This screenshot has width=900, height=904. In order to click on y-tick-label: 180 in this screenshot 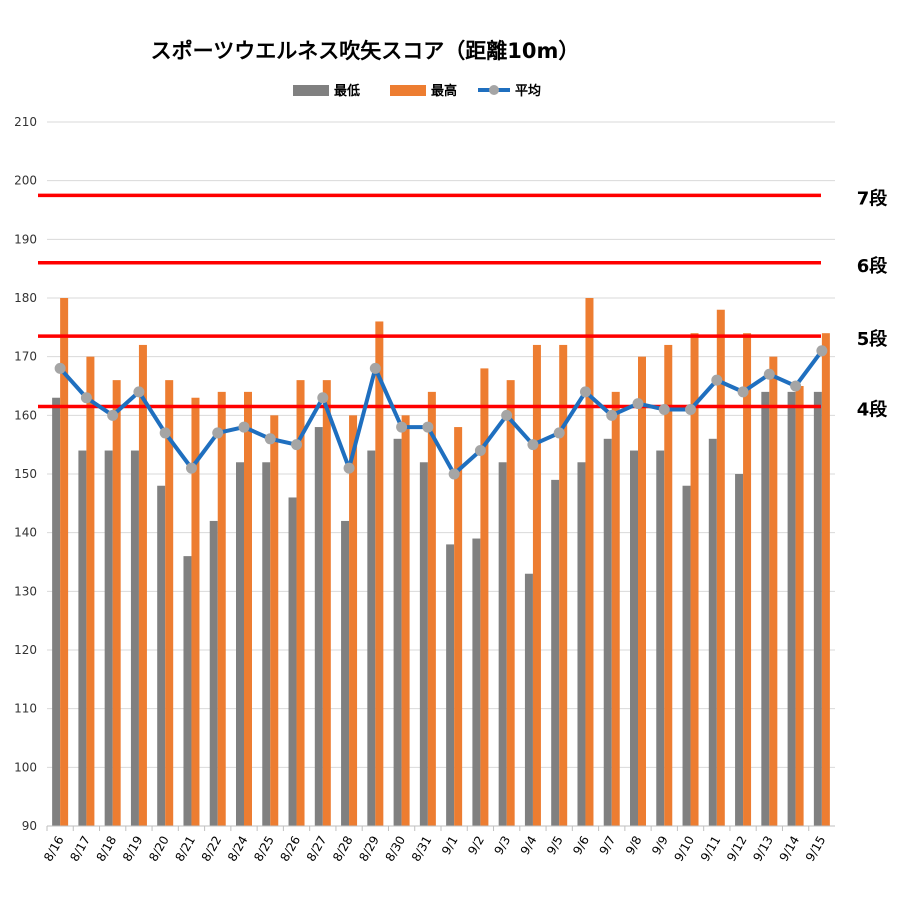, I will do `click(25, 298)`.